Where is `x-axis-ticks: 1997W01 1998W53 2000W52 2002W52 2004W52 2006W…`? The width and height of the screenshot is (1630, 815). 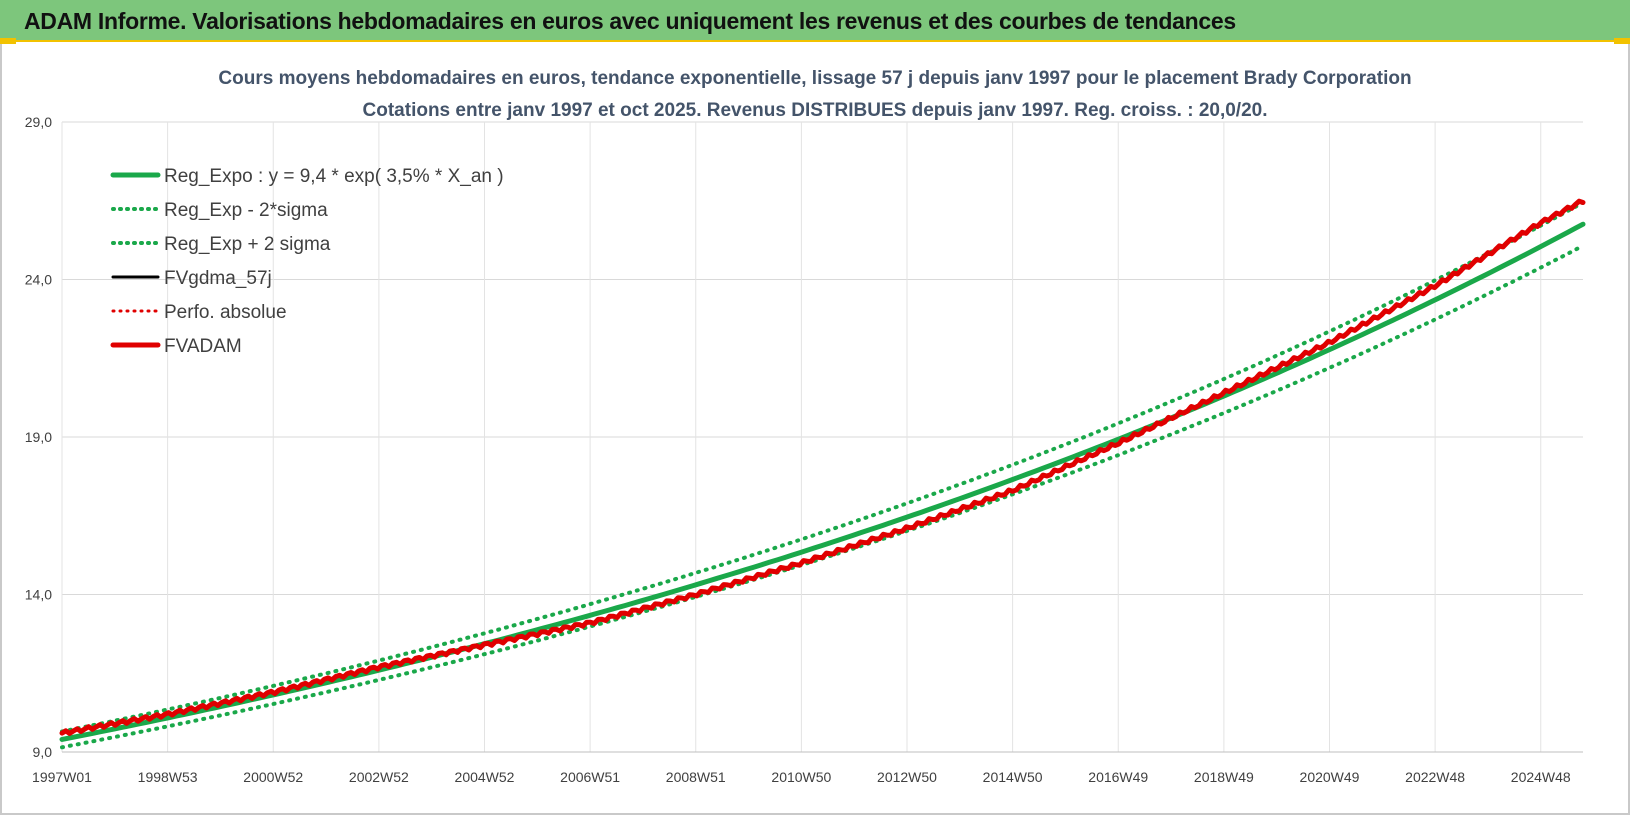 x-axis-ticks: 1997W01 1998W53 2000W52 2002W52 2004W52 2006W… is located at coordinates (801, 777).